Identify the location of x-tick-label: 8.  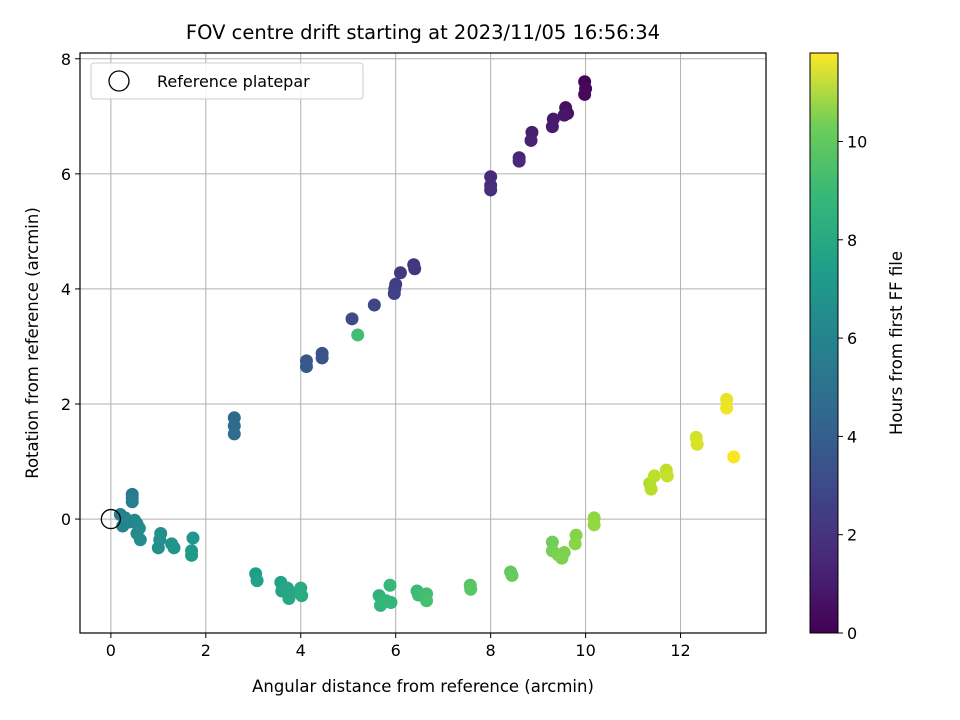
(491, 650).